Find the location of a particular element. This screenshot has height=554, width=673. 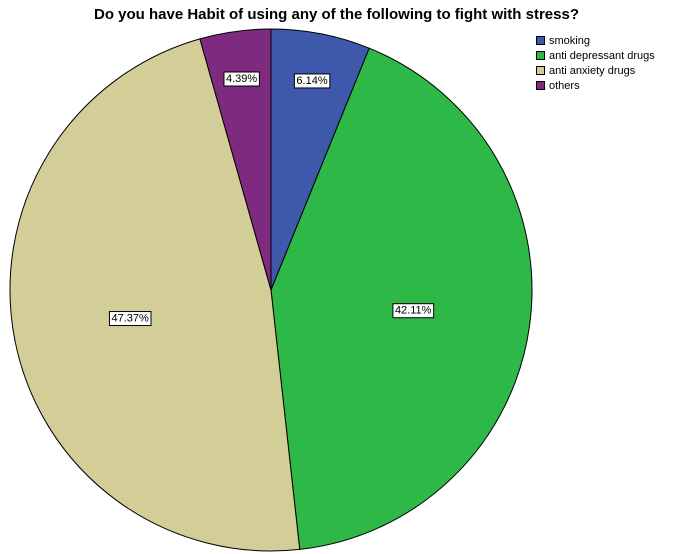

slice-label-text-anti-depressant-drugs: 42.11% is located at coordinates (413, 311).